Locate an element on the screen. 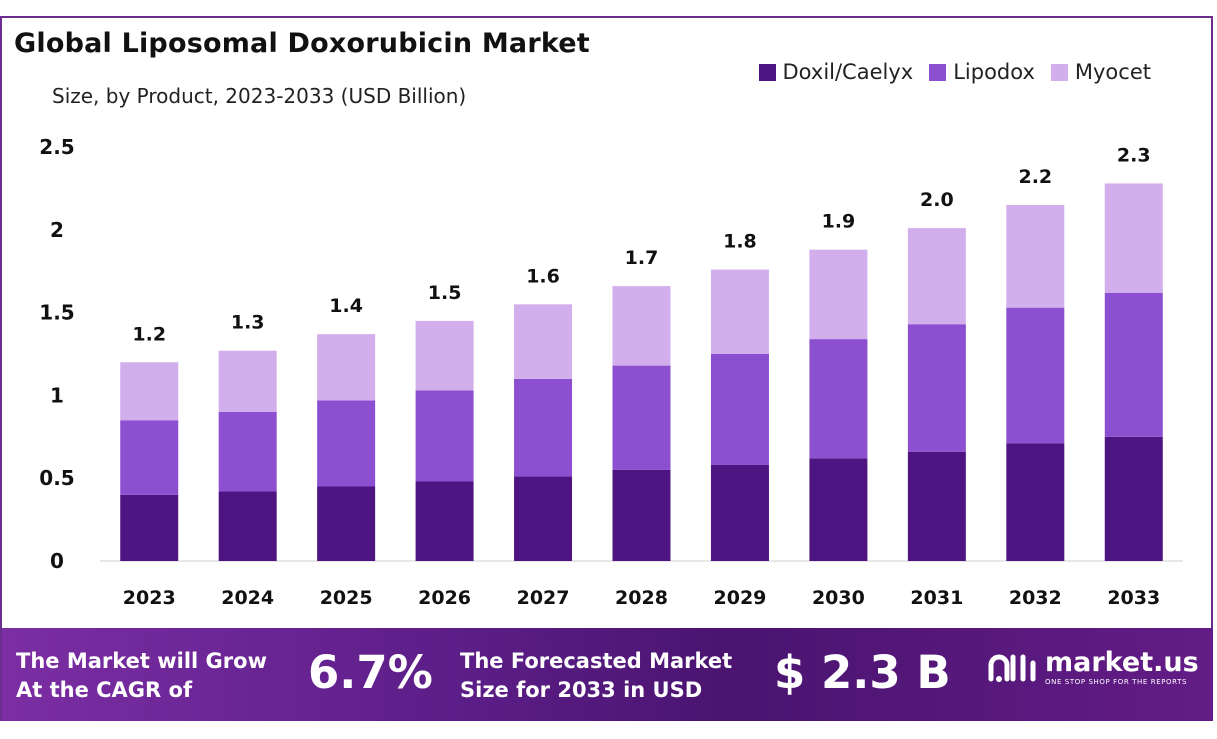  x-tick-label: 2025 is located at coordinates (346, 598).